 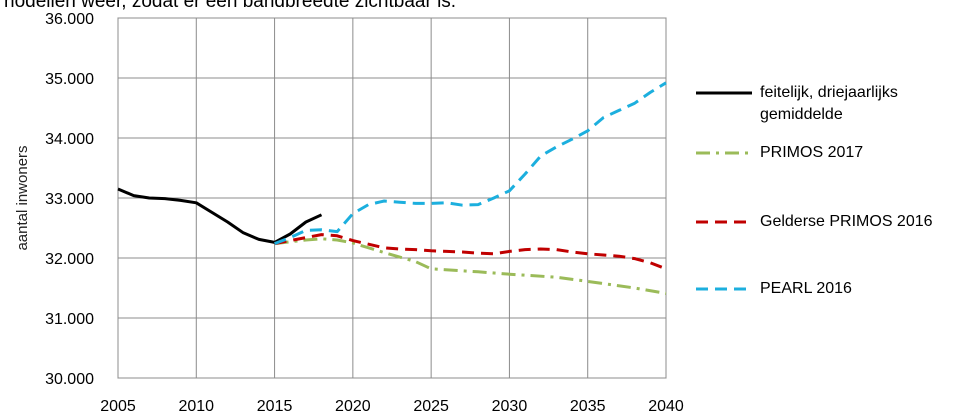 I want to click on y-tick-label: 36.000, so click(x=69, y=19).